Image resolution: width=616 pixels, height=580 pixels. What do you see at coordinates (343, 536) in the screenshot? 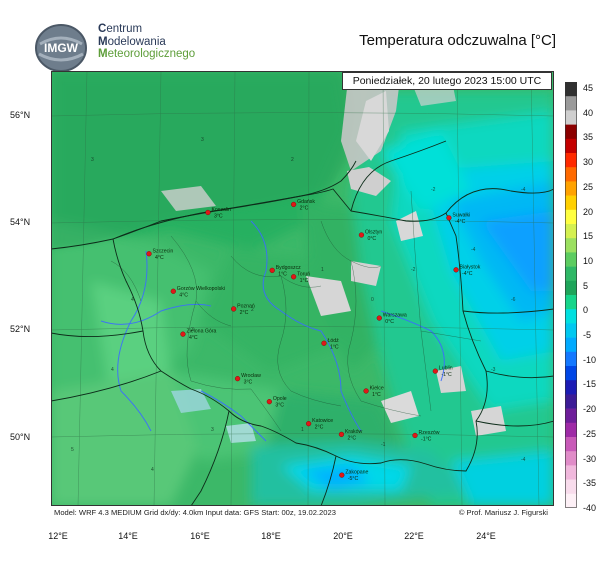
I see `lon-label-20: 20°E` at bounding box center [343, 536].